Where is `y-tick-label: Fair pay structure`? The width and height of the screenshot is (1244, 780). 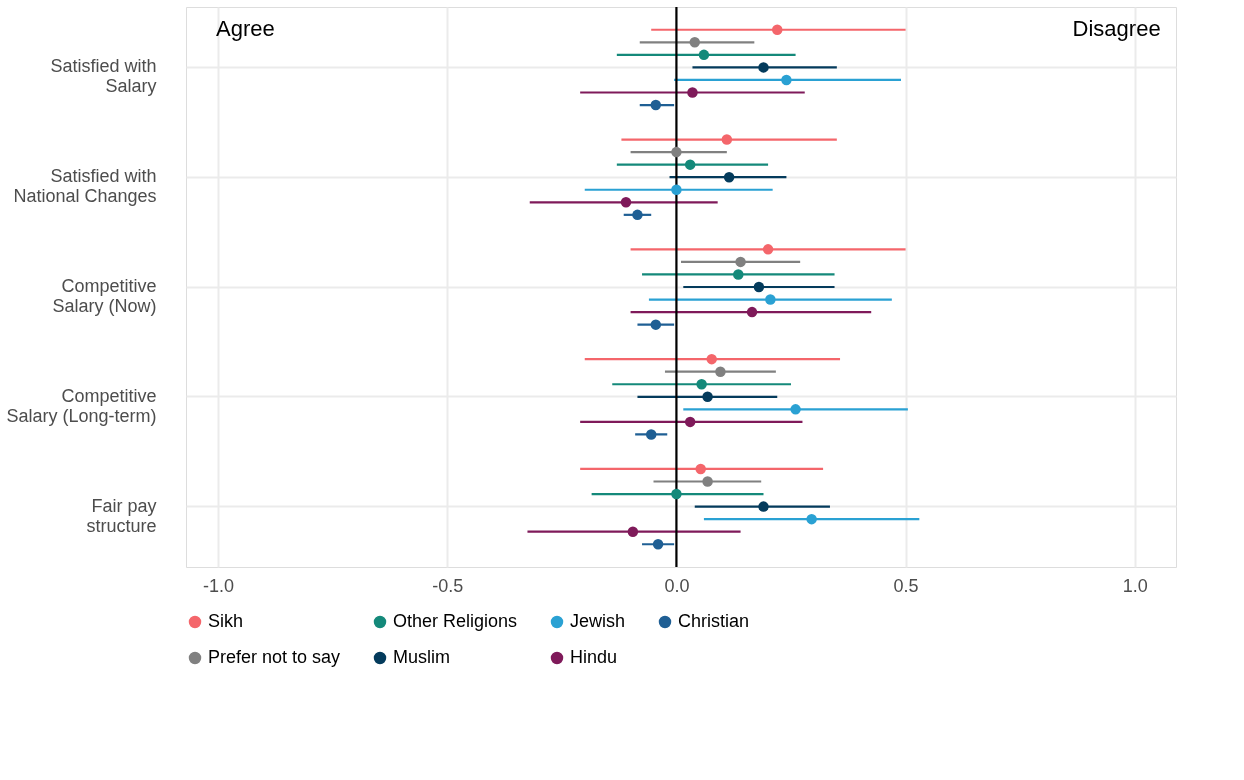 y-tick-label: Fair pay structure is located at coordinates (121, 515).